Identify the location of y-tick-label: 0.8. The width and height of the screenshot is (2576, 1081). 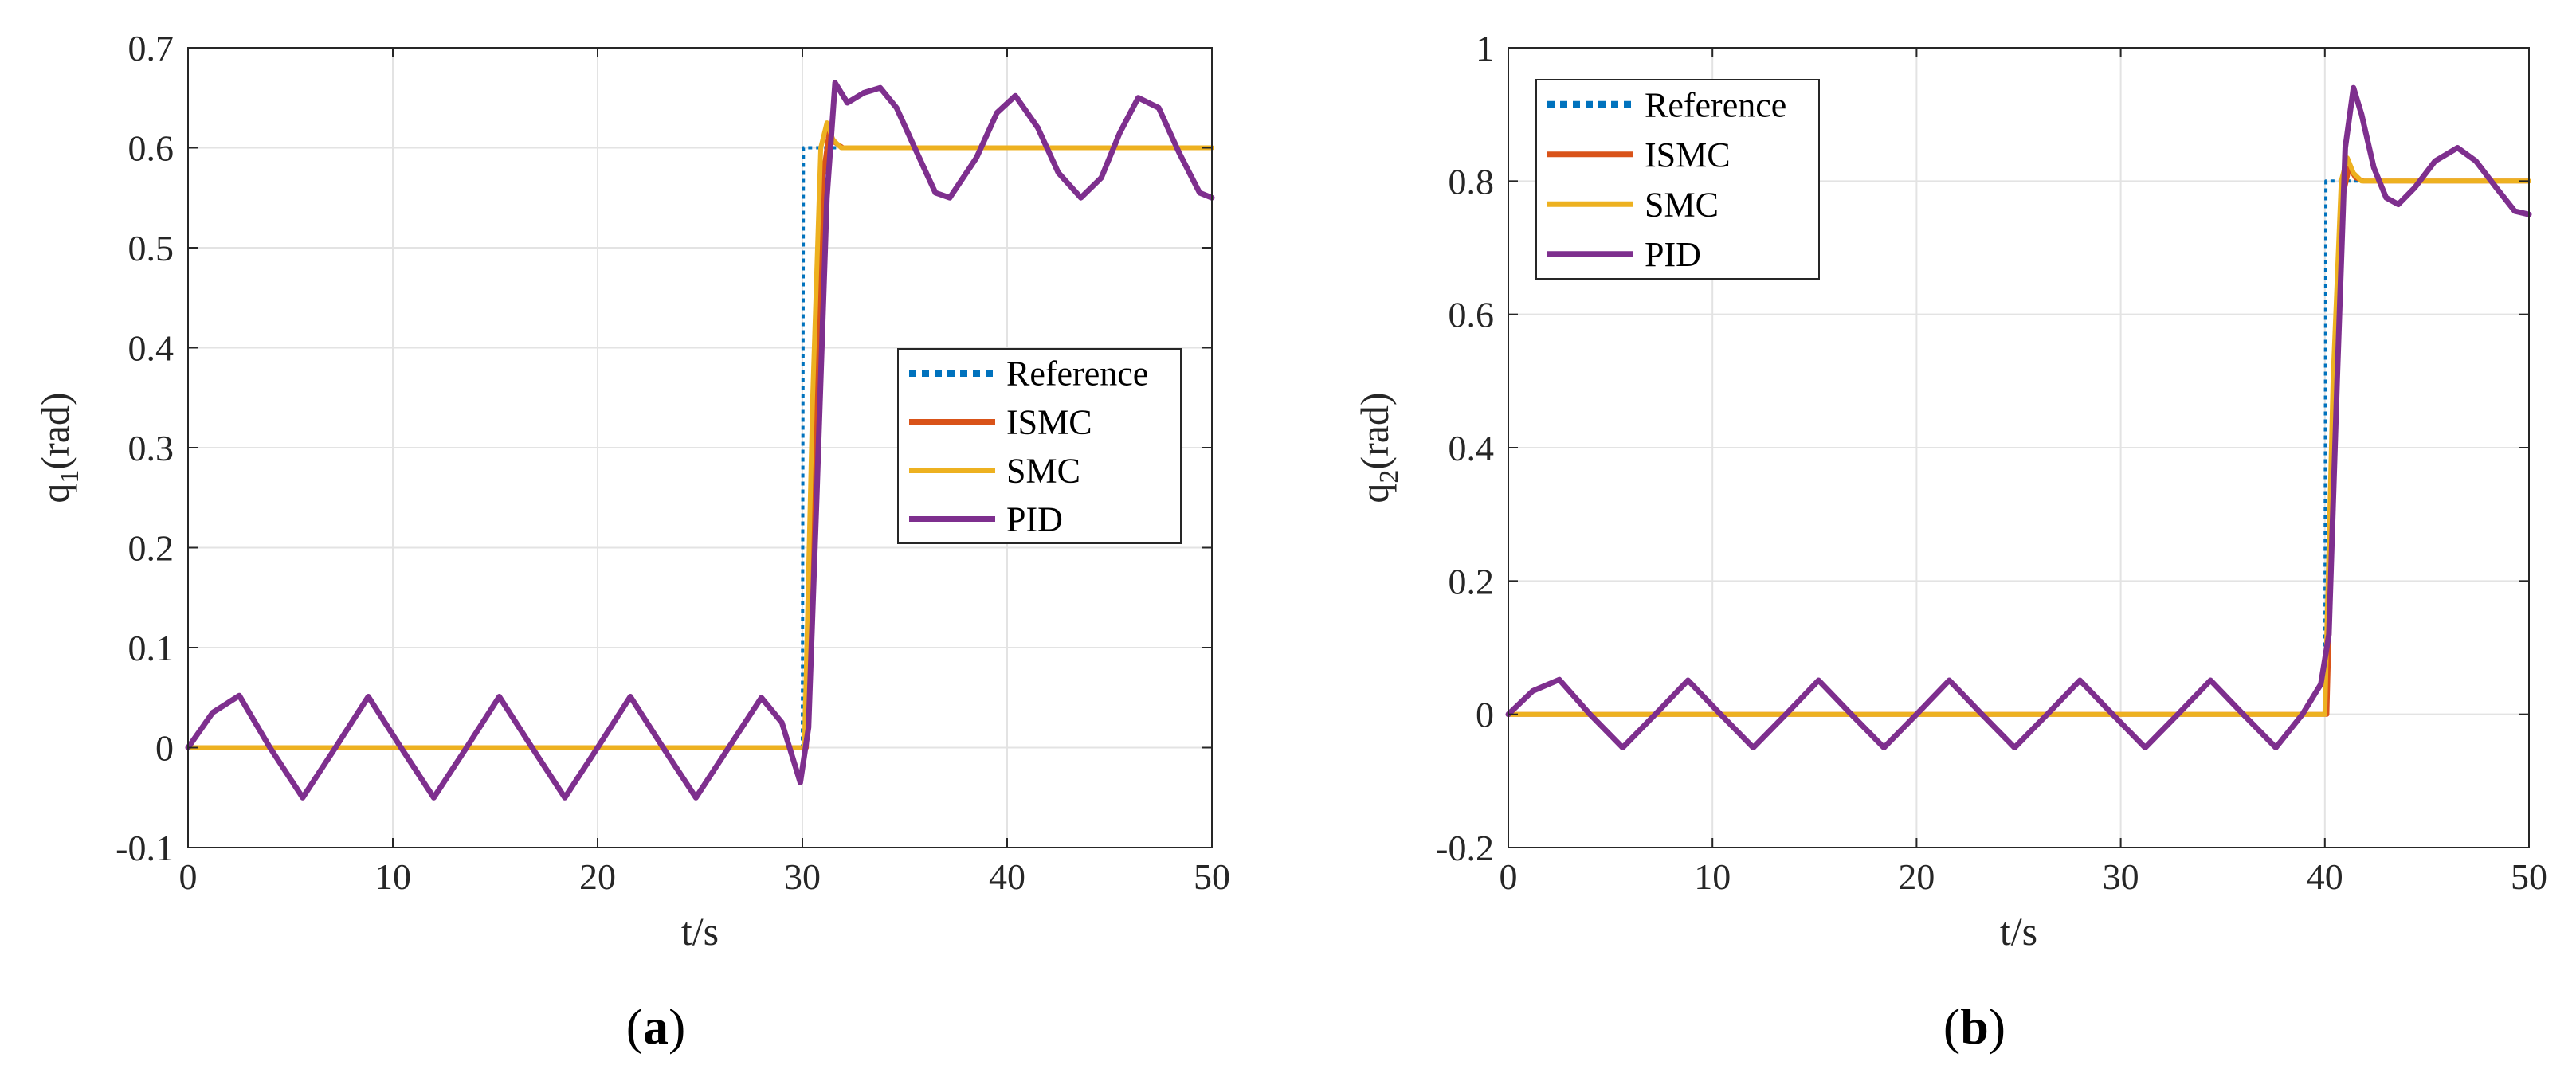
(1472, 181).